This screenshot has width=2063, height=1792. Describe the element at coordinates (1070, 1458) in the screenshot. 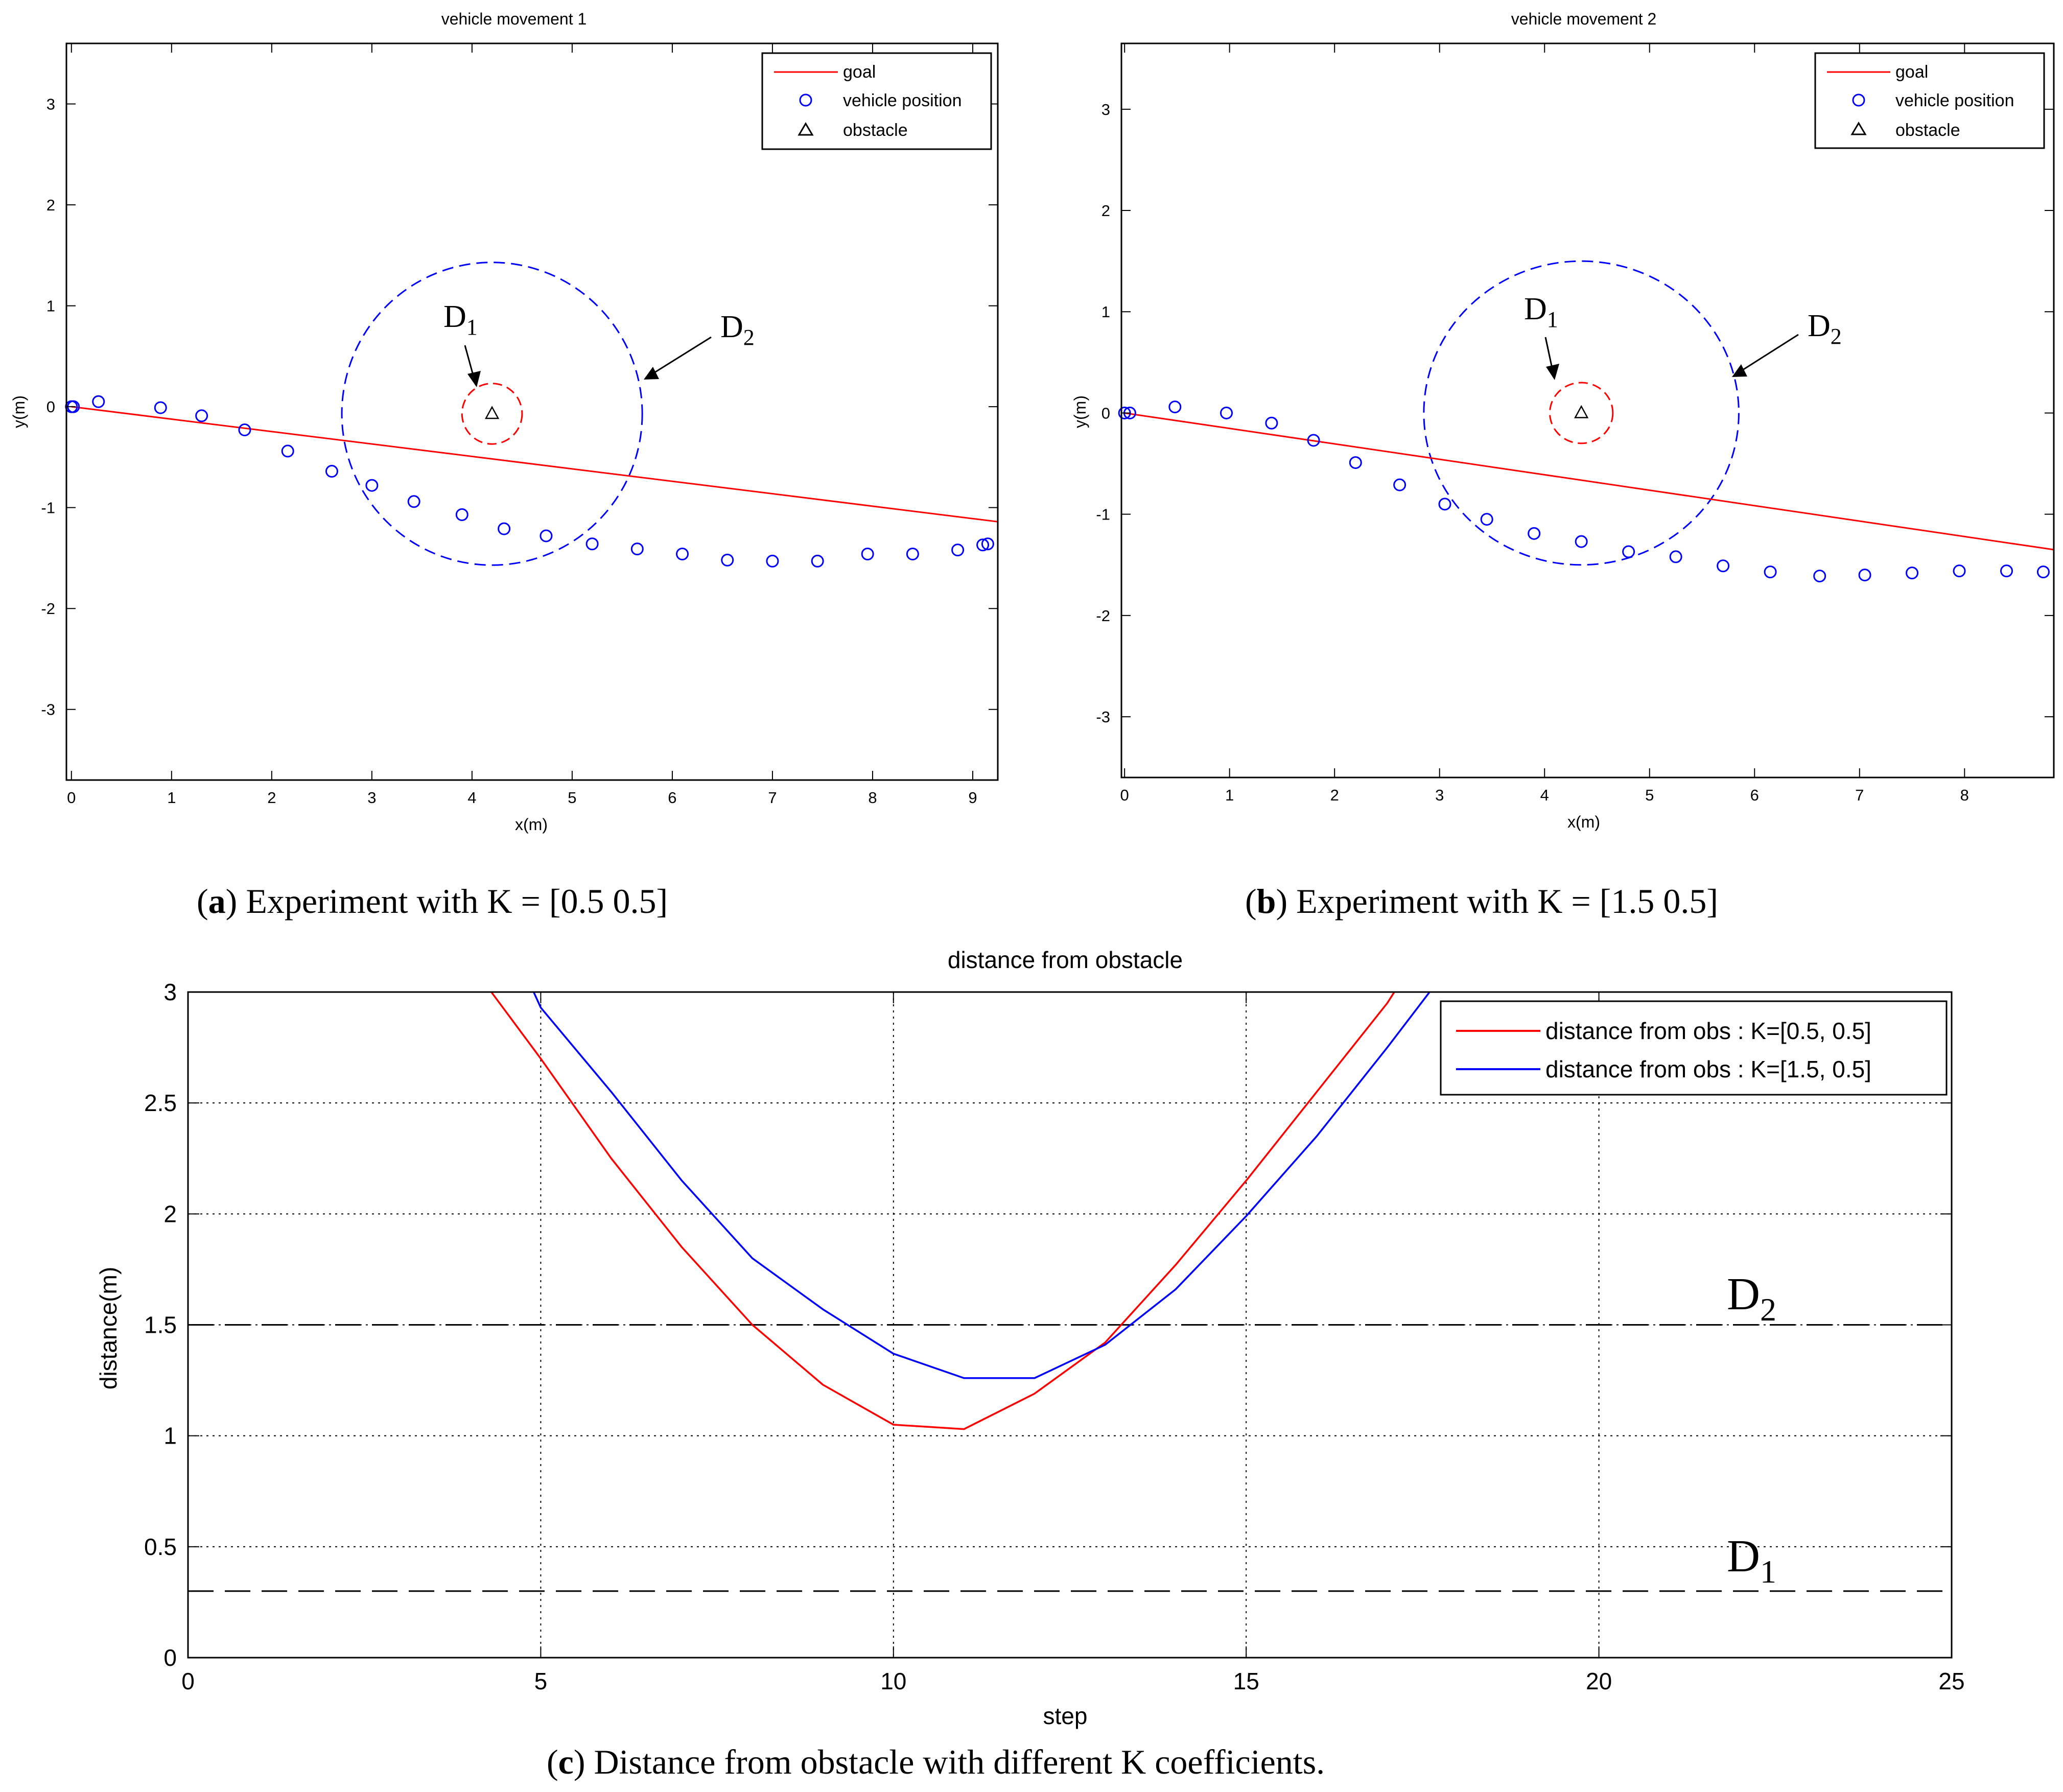

I see `panel-c-thresholds` at that location.